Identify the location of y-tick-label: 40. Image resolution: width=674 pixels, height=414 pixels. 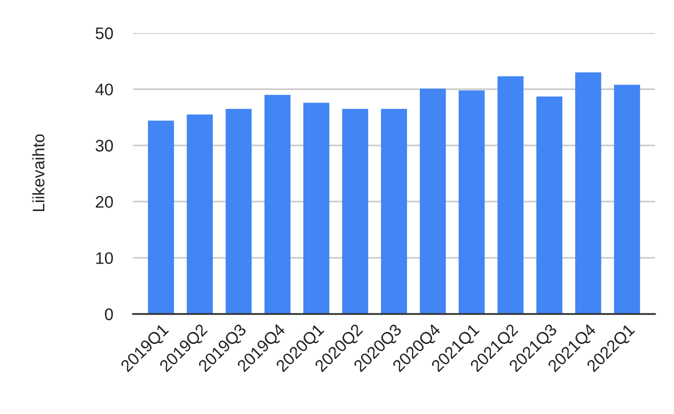
(104, 90).